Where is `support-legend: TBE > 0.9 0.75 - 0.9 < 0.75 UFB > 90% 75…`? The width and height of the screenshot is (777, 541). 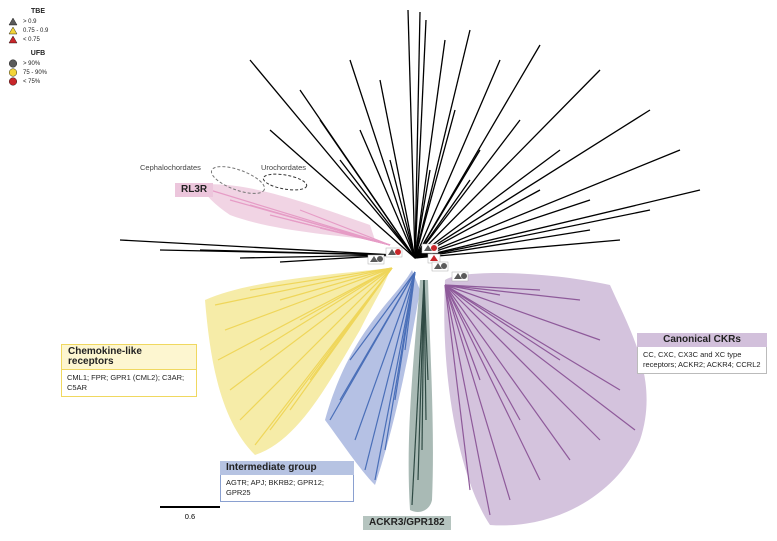
support-legend: TBE > 0.9 0.75 - 0.9 < 0.75 UFB > 90% 75… is located at coordinates (48, 47).